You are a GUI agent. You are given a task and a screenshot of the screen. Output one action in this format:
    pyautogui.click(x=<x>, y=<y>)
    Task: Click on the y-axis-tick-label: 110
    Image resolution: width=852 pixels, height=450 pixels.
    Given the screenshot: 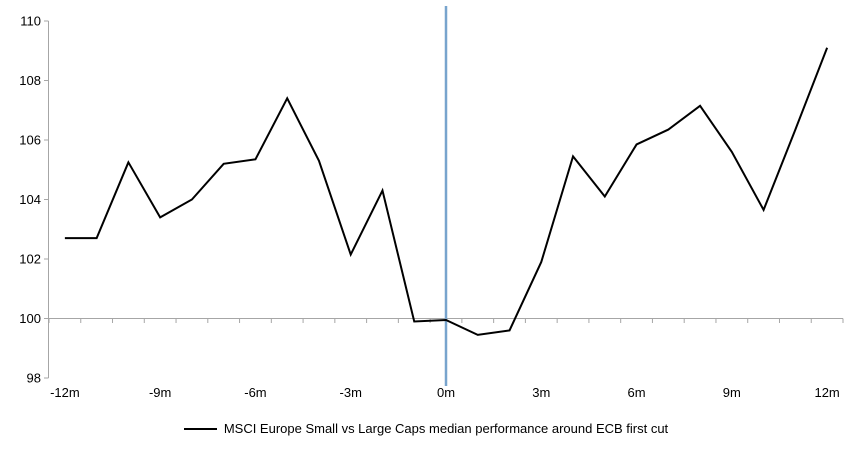 What is the action you would take?
    pyautogui.click(x=30, y=21)
    